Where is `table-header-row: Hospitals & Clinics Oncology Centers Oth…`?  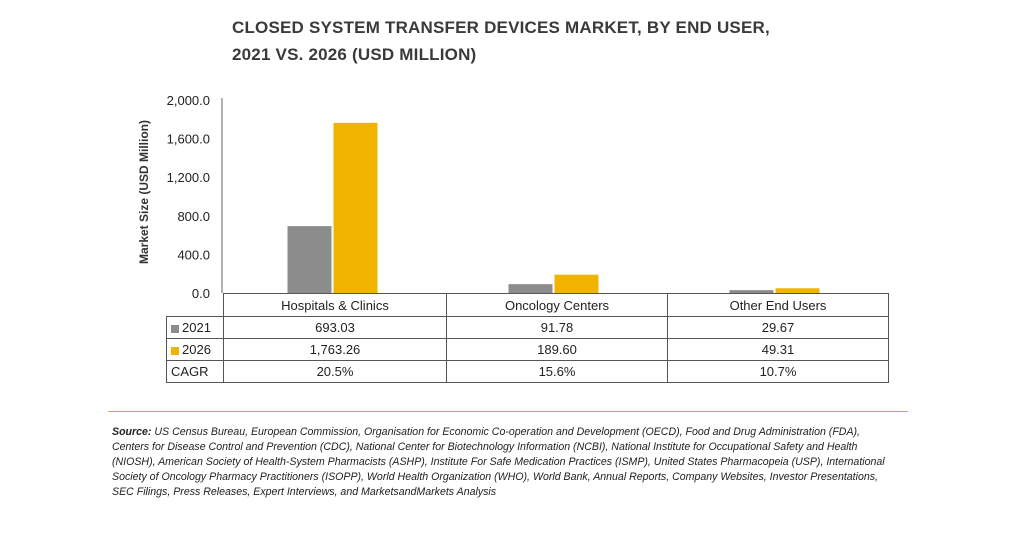
table-header-row: Hospitals & Clinics Oncology Centers Oth… is located at coordinates (528, 305).